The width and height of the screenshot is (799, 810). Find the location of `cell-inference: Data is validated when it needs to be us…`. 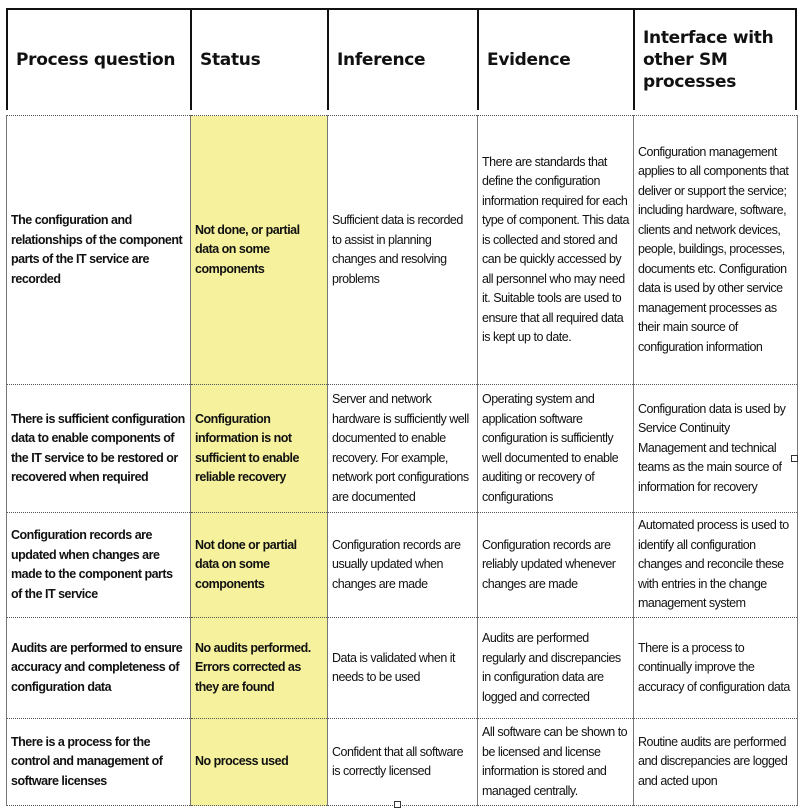

cell-inference: Data is validated when it needs to be us… is located at coordinates (402, 668).